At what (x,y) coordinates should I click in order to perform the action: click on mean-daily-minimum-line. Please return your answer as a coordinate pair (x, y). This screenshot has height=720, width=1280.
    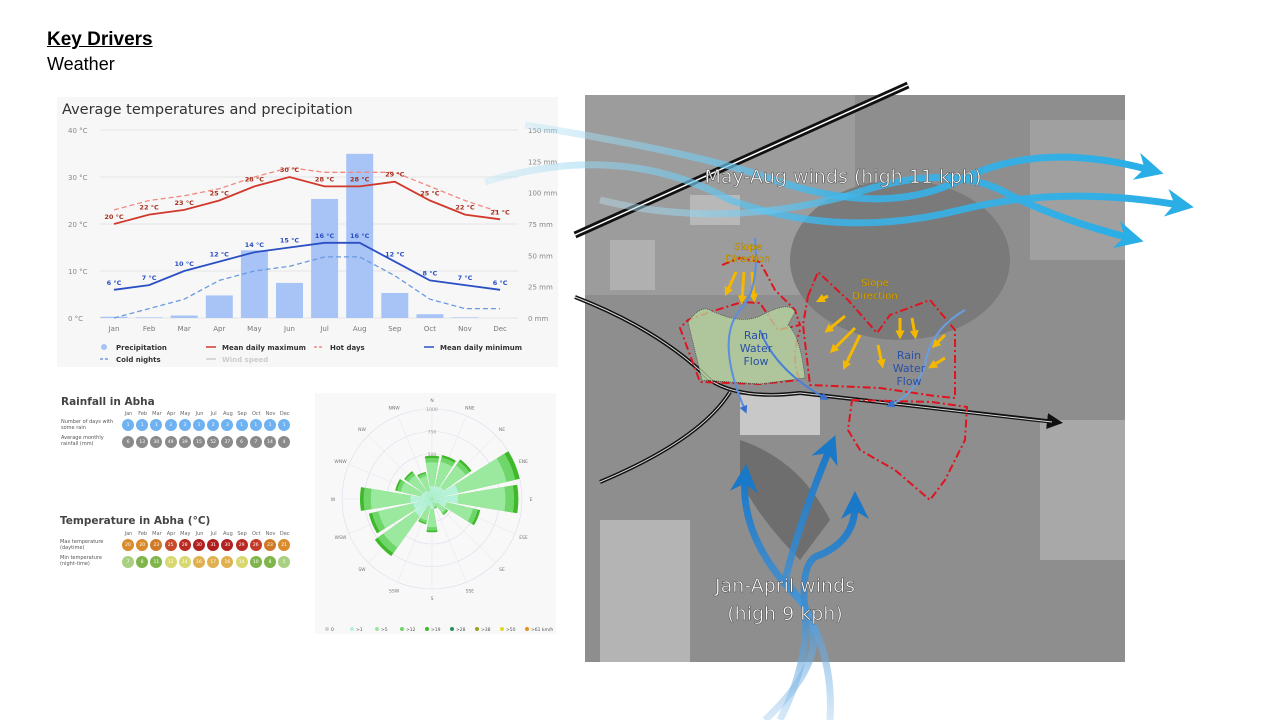
    Looking at the image, I should click on (307, 266).